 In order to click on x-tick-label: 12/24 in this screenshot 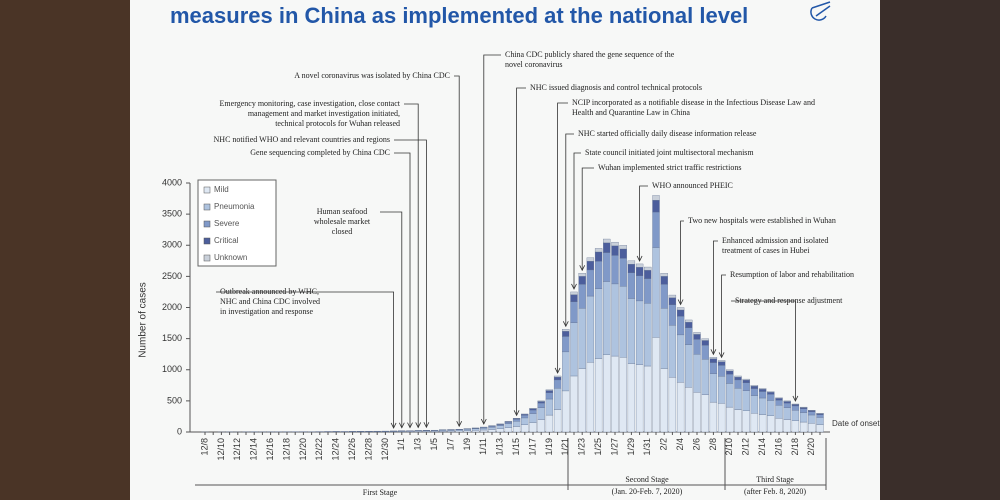, I will do `click(336, 449)`.